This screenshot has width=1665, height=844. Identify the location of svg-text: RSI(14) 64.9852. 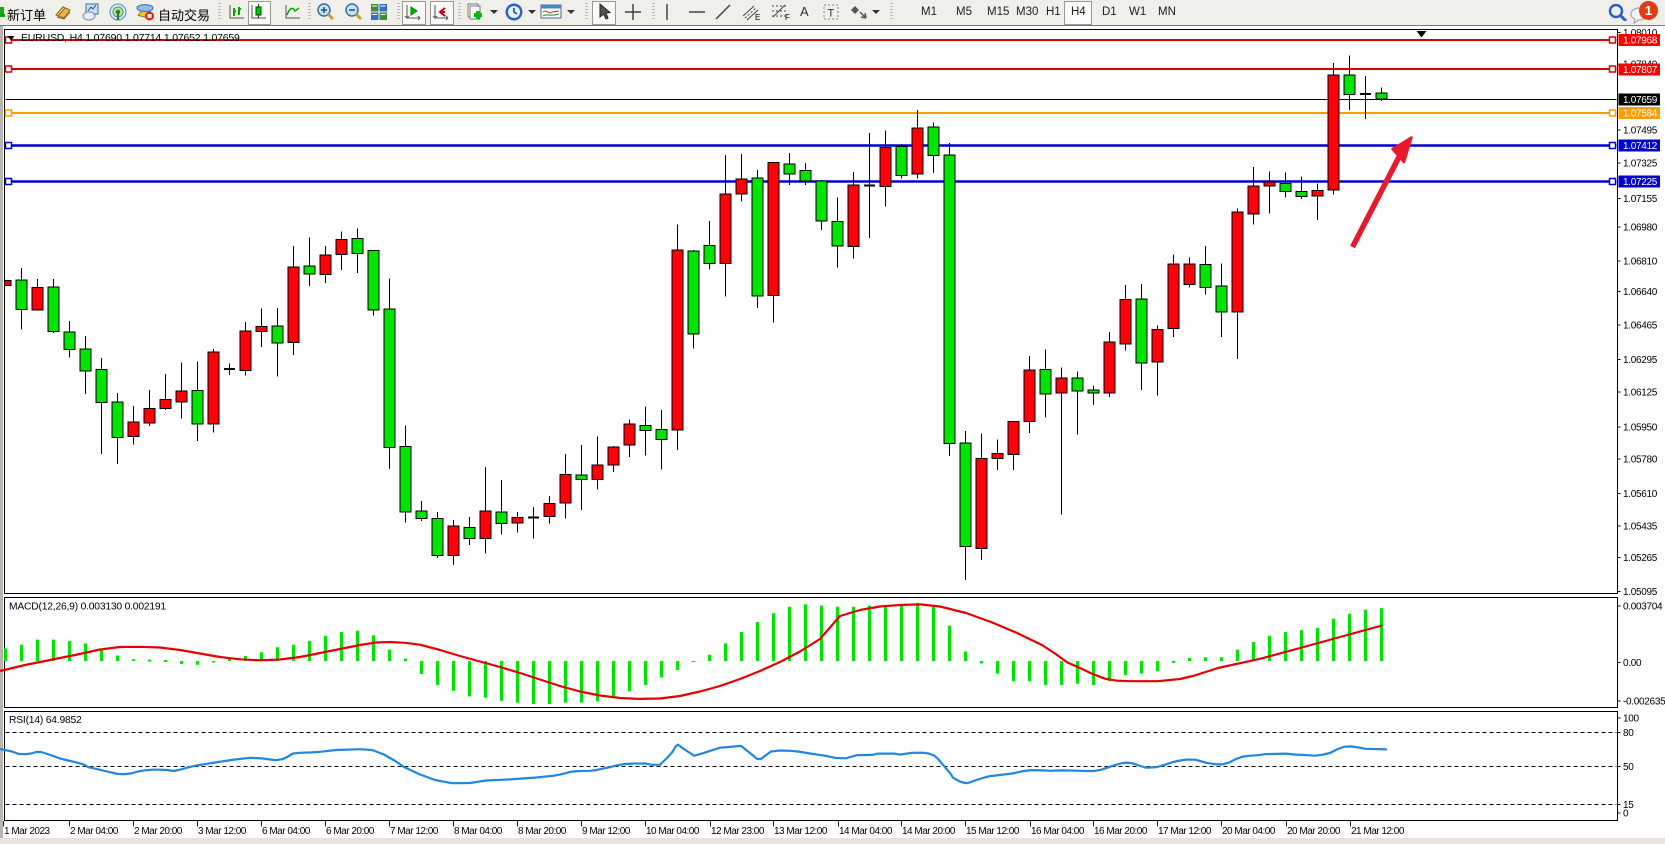
(45, 720).